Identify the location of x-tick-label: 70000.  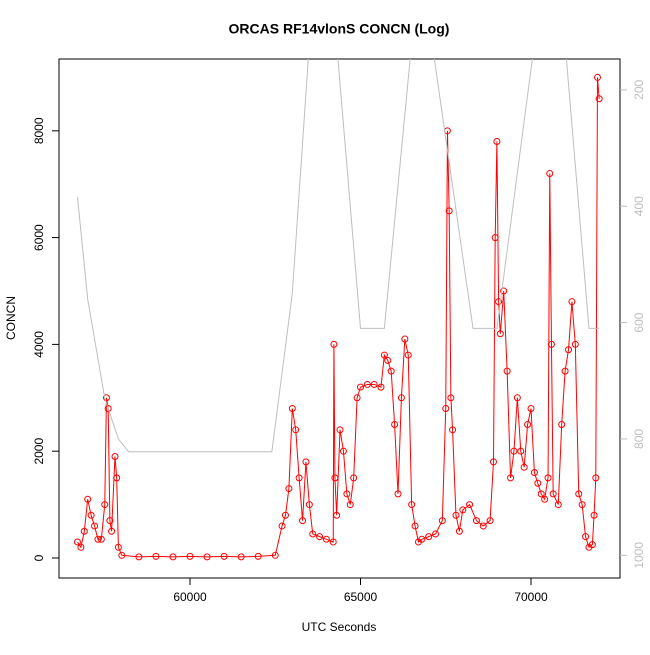
(531, 597).